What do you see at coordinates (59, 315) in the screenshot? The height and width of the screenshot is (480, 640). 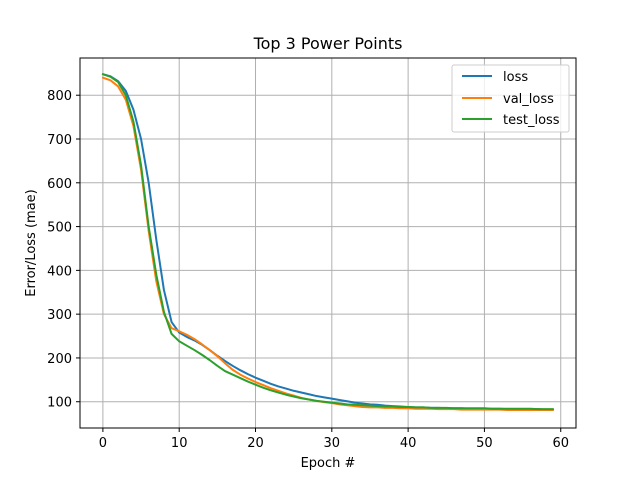 I see `y-tick-label: 300` at bounding box center [59, 315].